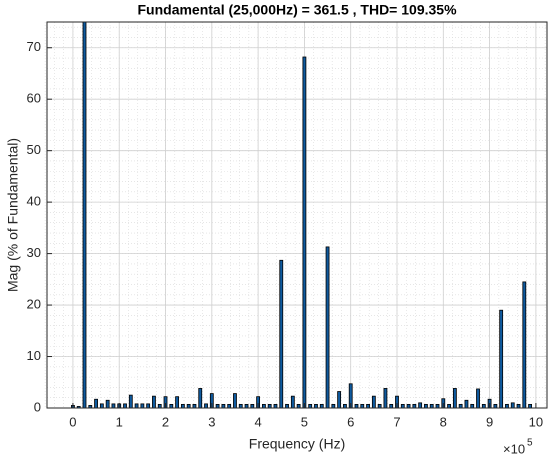 This screenshot has width=550, height=461. Describe the element at coordinates (37, 406) in the screenshot. I see `y-tick-label: 0` at that location.